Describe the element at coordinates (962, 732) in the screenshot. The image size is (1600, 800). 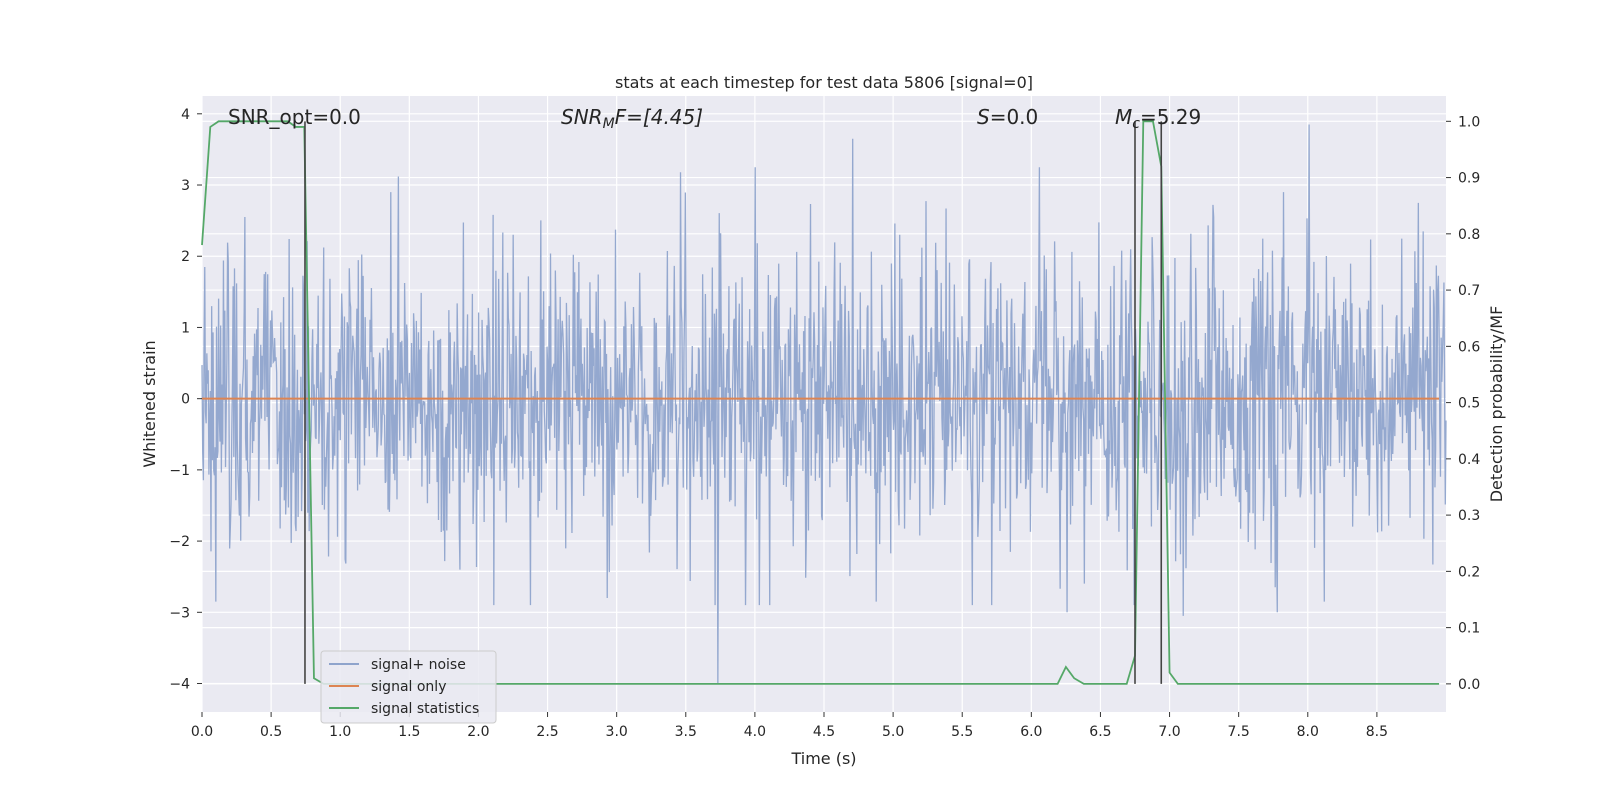
I see `x-tick-label-11: 5.5` at that location.